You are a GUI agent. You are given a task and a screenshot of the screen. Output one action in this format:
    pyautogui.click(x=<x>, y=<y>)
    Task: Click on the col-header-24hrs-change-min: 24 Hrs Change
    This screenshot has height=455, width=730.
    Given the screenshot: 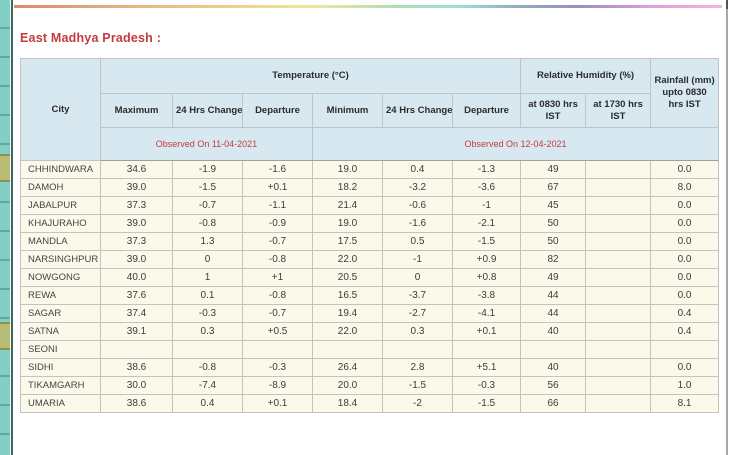 What is the action you would take?
    pyautogui.click(x=417, y=110)
    